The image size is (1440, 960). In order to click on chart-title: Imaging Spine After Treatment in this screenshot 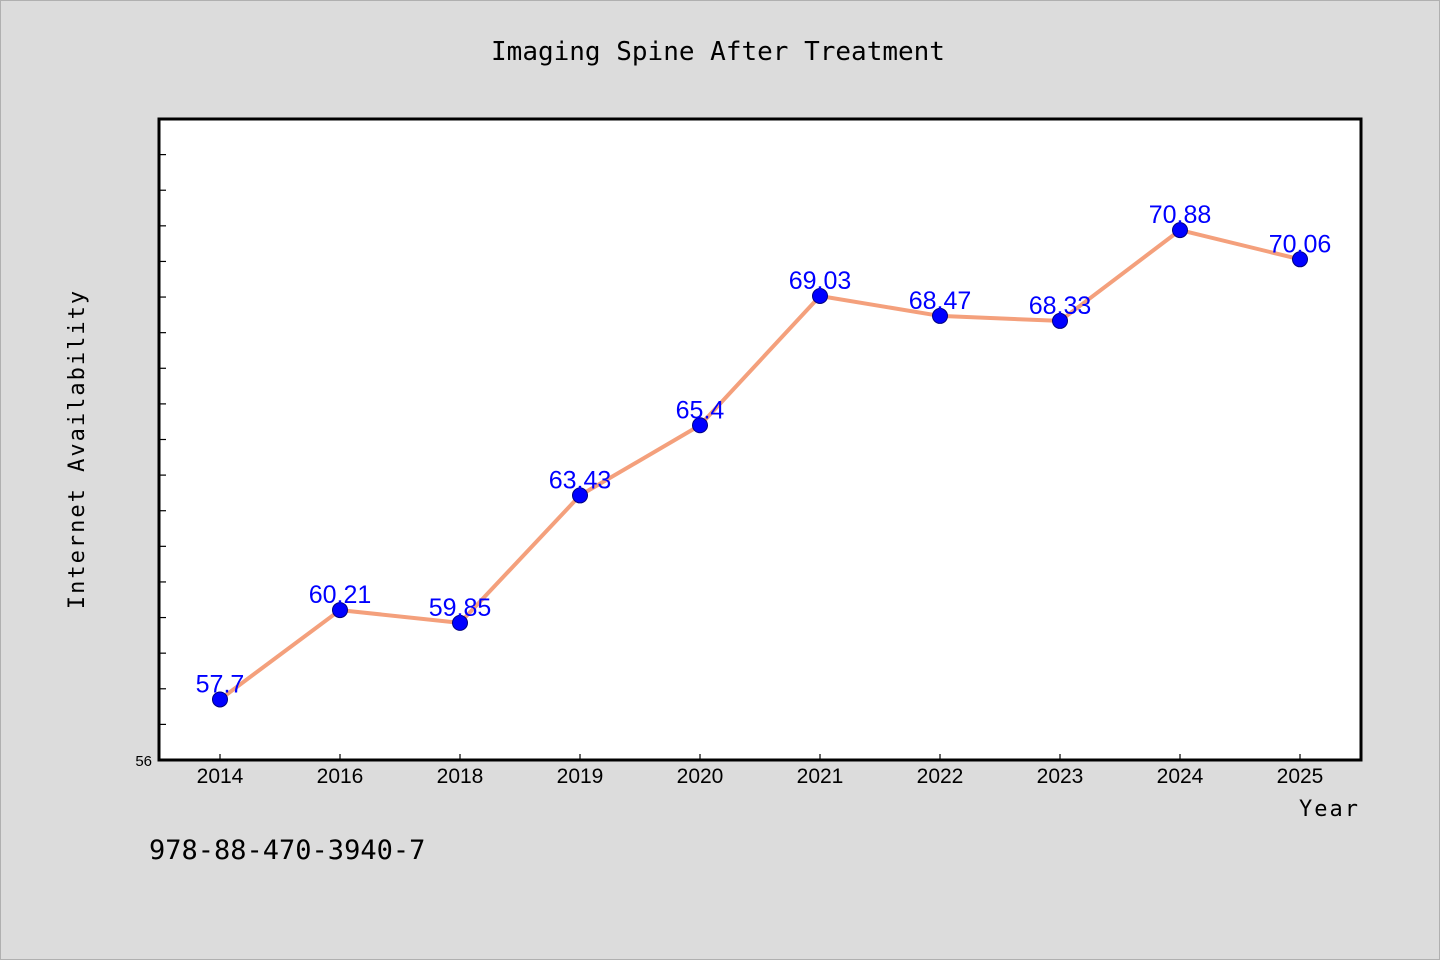, I will do `click(718, 52)`.